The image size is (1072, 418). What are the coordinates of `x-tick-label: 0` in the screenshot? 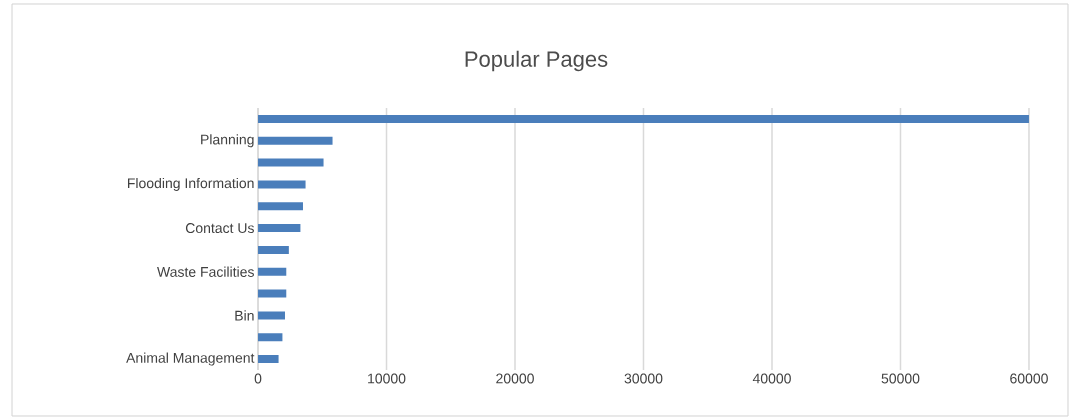 It's located at (258, 378).